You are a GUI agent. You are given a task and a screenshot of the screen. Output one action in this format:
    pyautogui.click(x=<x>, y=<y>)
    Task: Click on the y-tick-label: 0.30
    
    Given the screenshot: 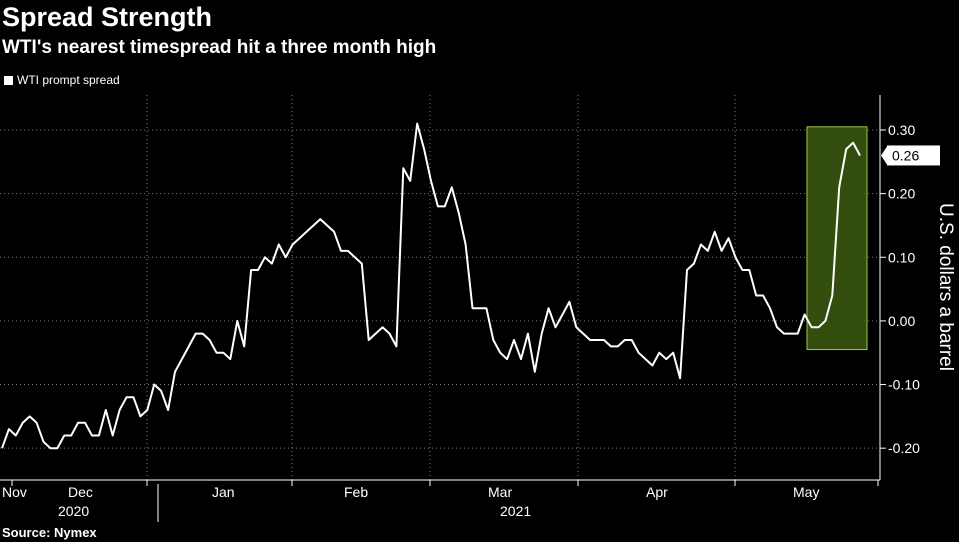 What is the action you would take?
    pyautogui.click(x=901, y=130)
    